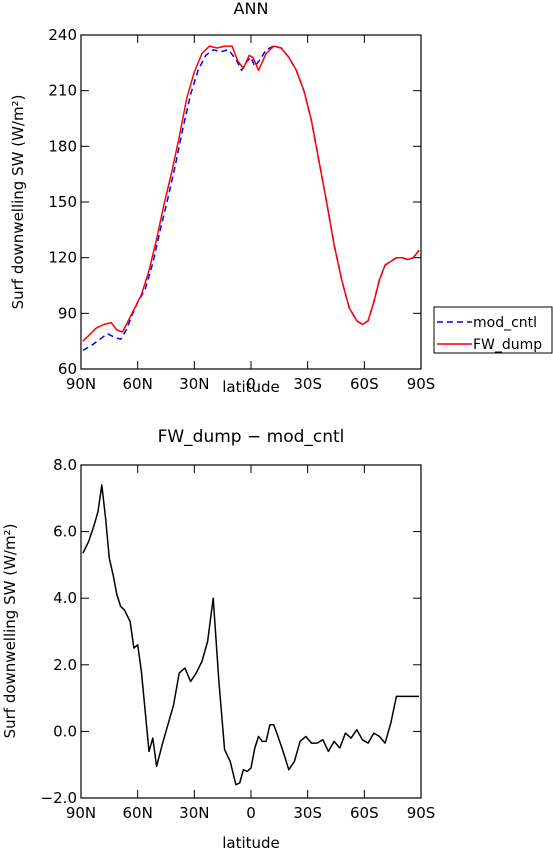 The height and width of the screenshot is (851, 553). I want to click on legend-label-mod-cntl: mod_cntl, so click(505, 323).